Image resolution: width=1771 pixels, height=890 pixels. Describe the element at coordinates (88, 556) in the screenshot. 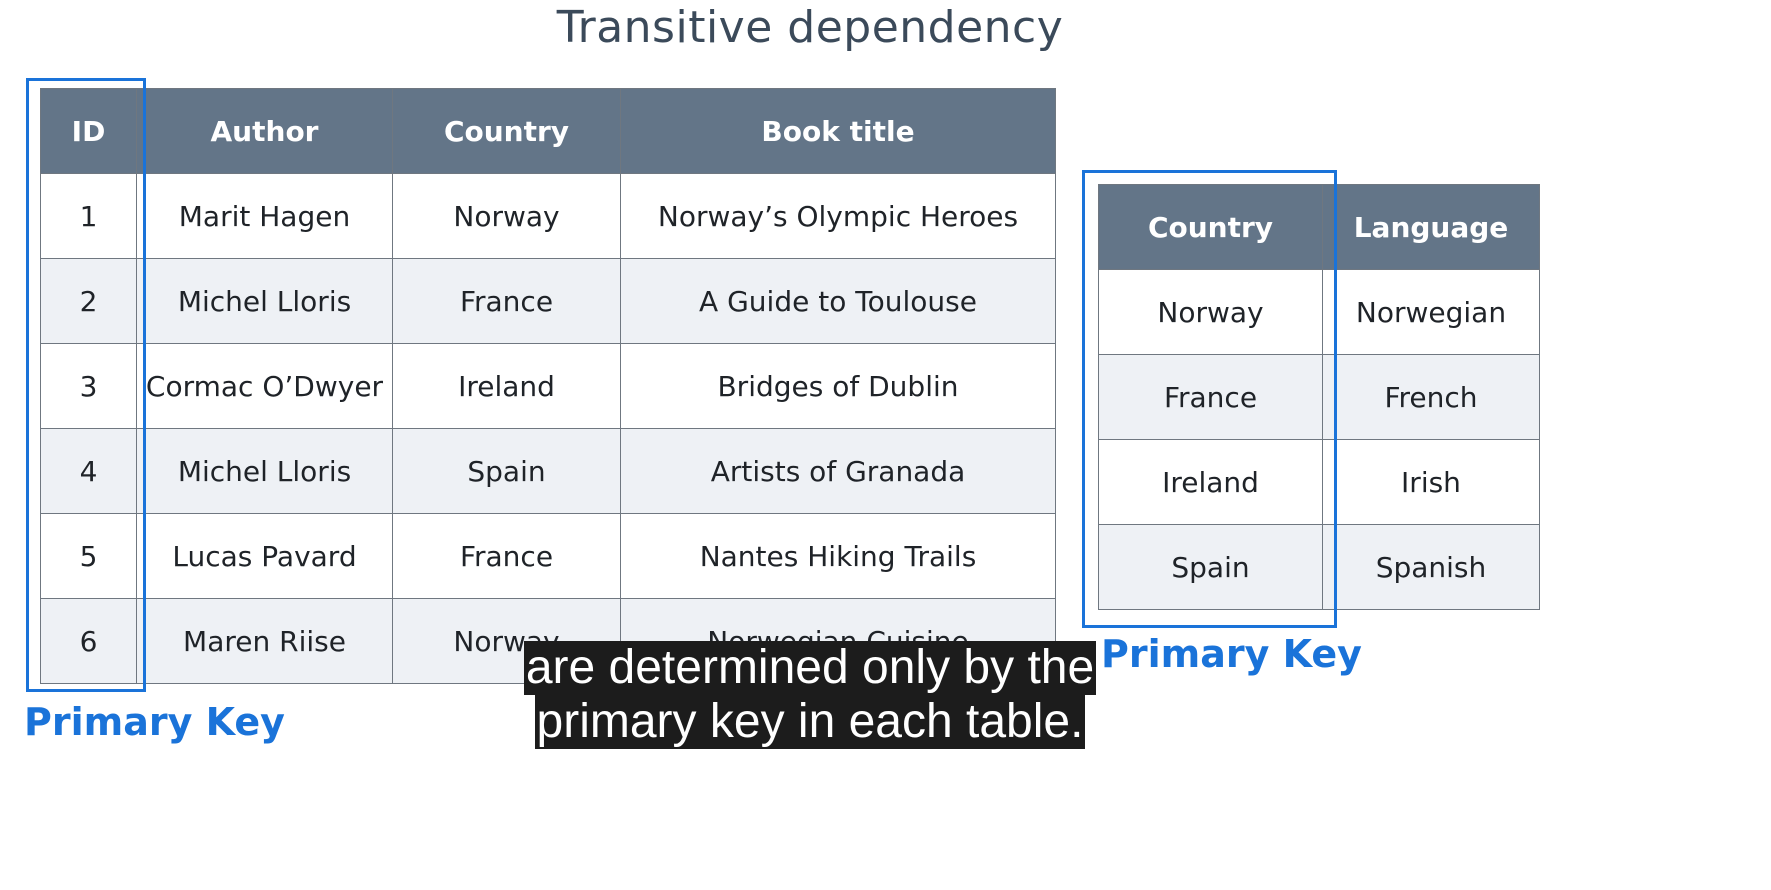

I see `cell-id: 5` at that location.